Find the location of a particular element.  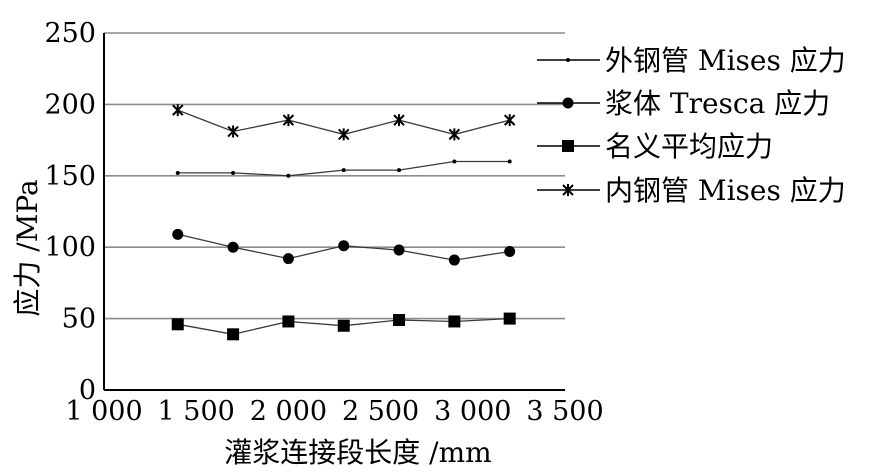

legend-label-3: 内钢管 Mises 应力 is located at coordinates (725, 190).